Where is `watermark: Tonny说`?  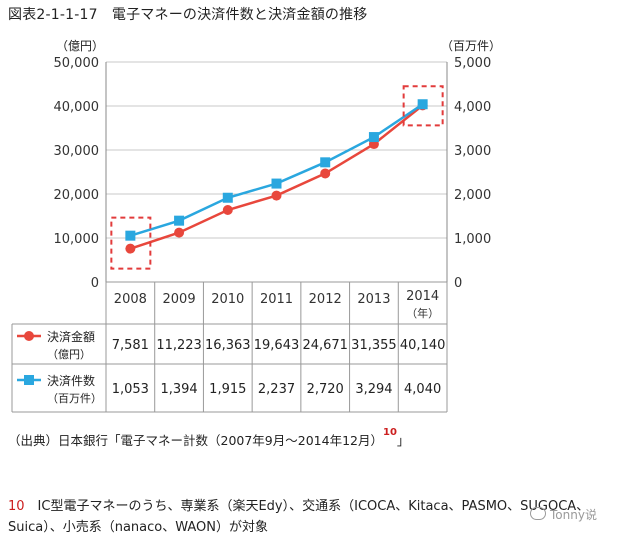 watermark: Tonny说 is located at coordinates (563, 514).